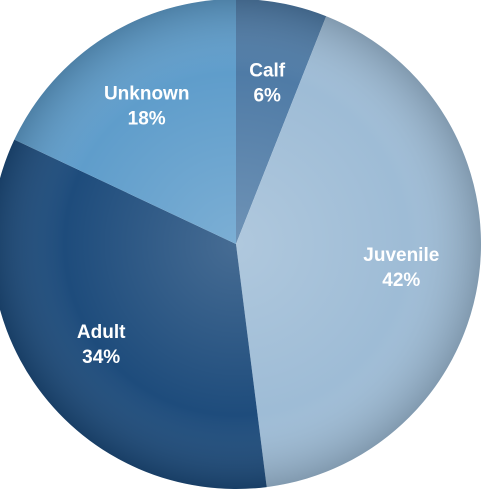  What do you see at coordinates (267, 83) in the screenshot?
I see `slice-label-calf: Calf 6%` at bounding box center [267, 83].